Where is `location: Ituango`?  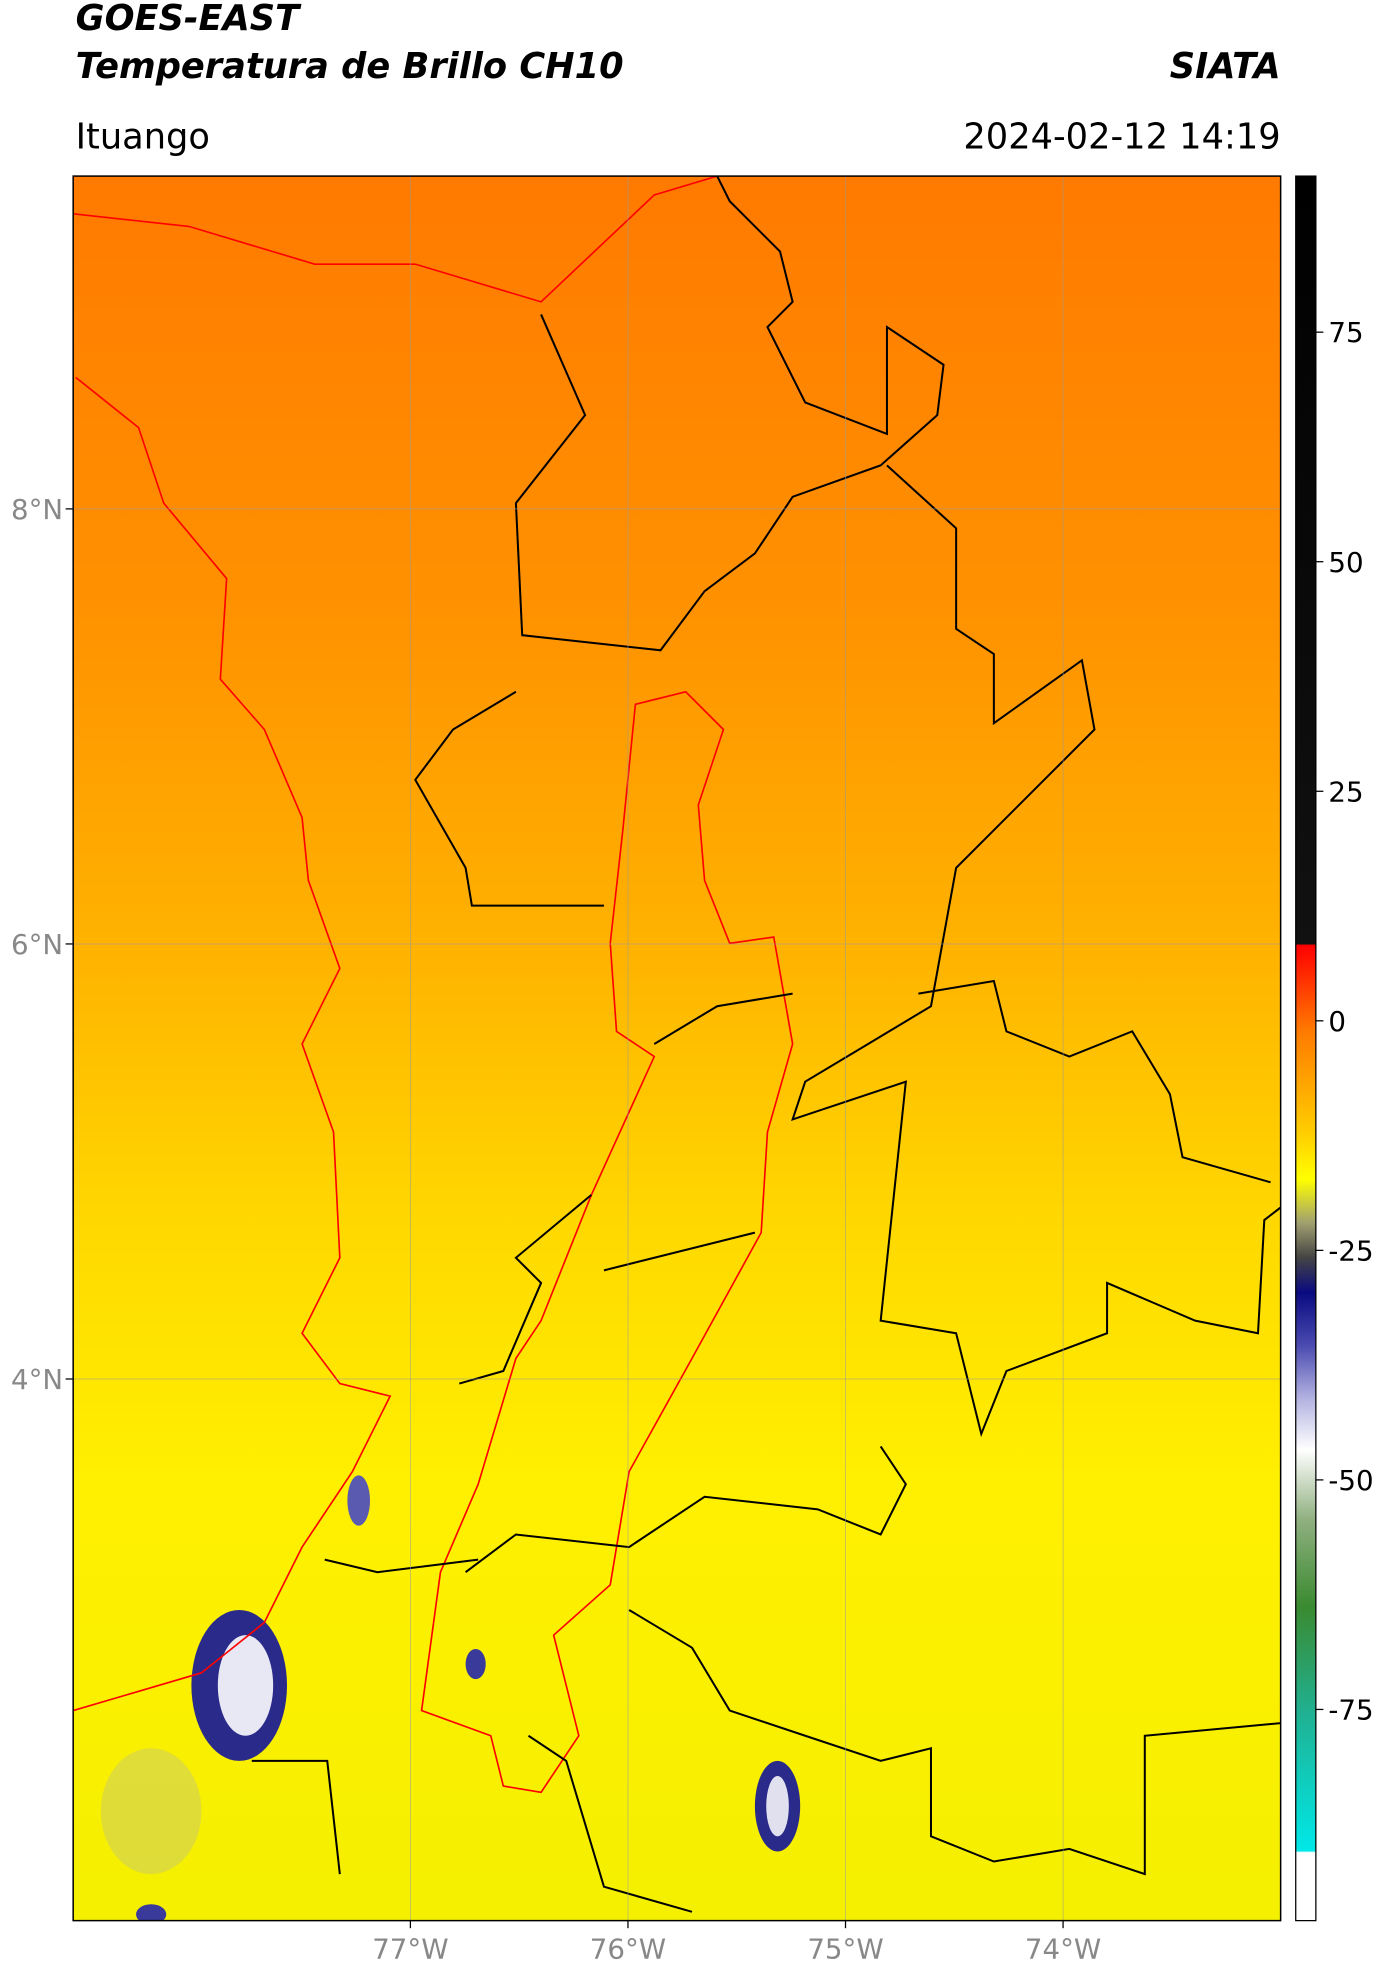 location: Ituango is located at coordinates (143, 136).